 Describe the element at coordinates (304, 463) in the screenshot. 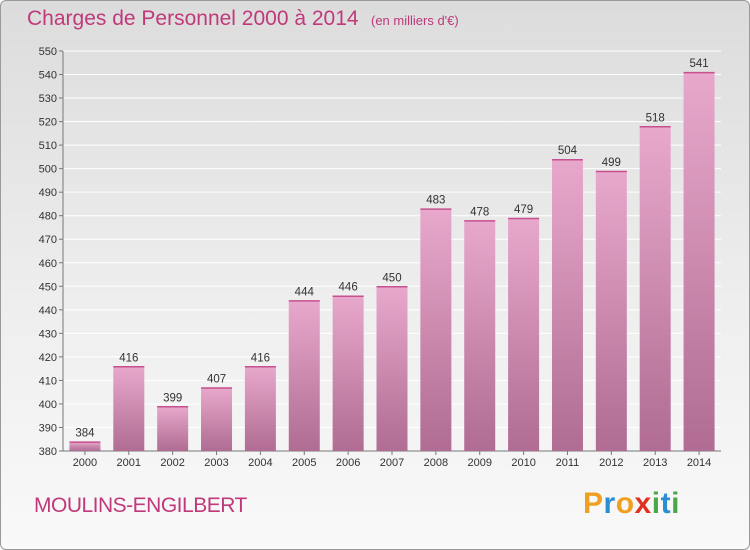

I see `x-tick-label-2005: 2005` at that location.